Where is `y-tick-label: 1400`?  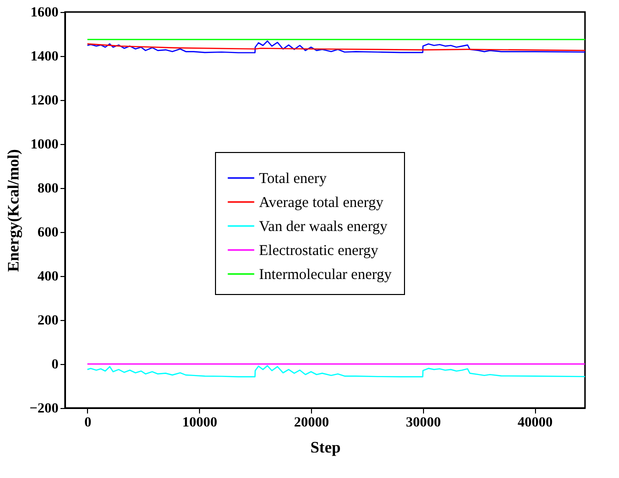
y-tick-label: 1400 is located at coordinates (44, 57).